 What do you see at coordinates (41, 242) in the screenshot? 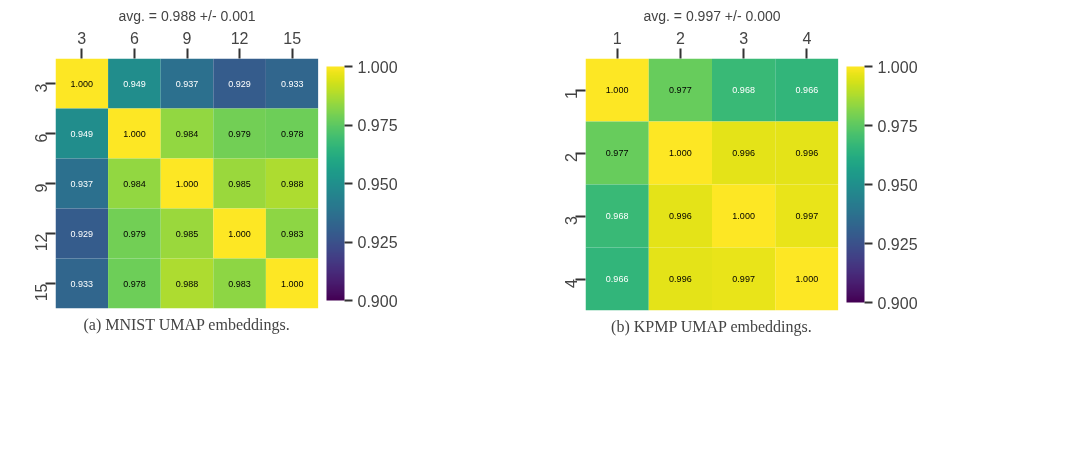
I see `y-tick-label: 12` at bounding box center [41, 242].